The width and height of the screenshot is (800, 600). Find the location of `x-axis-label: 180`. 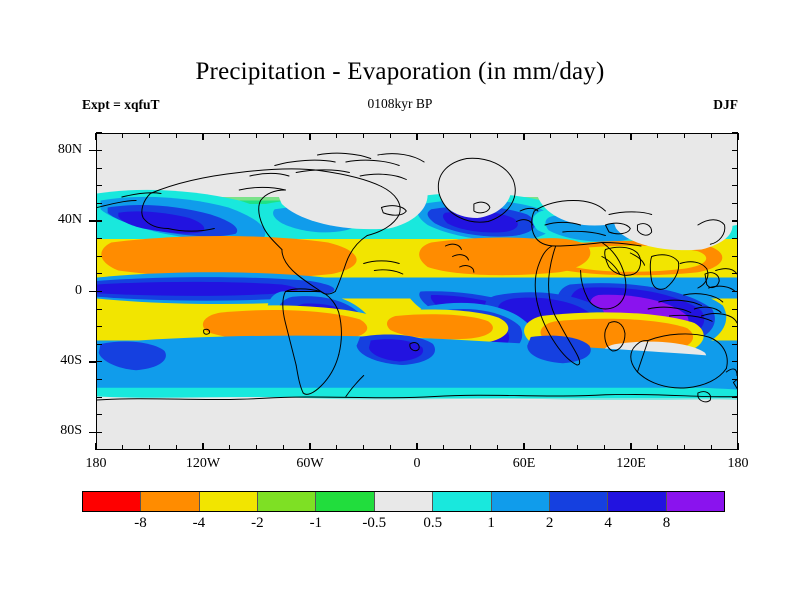

x-axis-label: 180 is located at coordinates (738, 463).